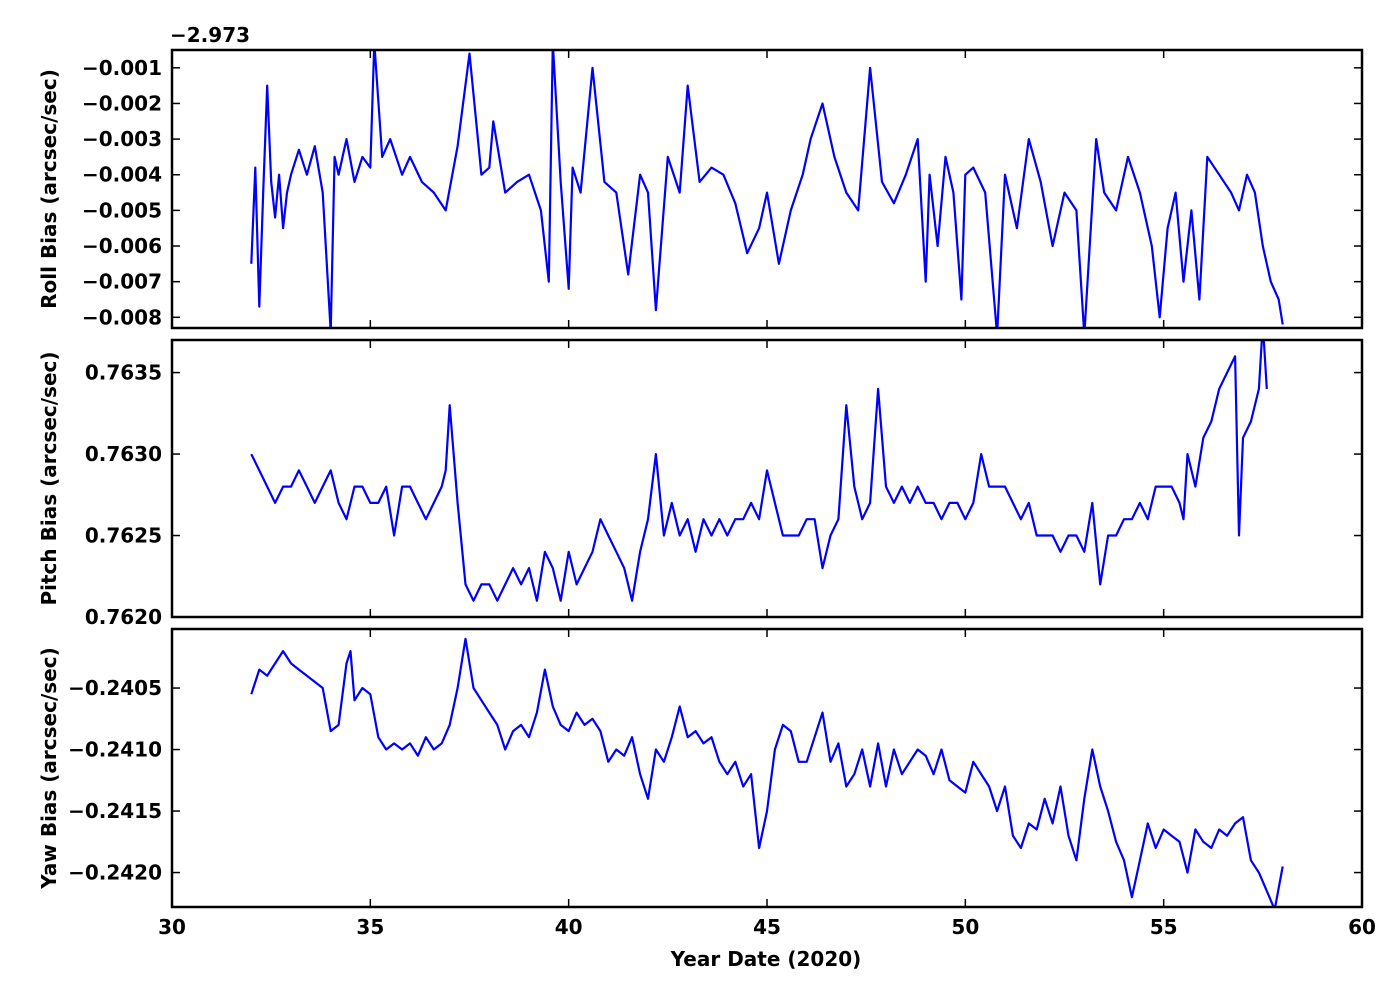 This screenshot has width=1400, height=1004. I want to click on roll-ytick-label: −0.008, so click(122, 317).